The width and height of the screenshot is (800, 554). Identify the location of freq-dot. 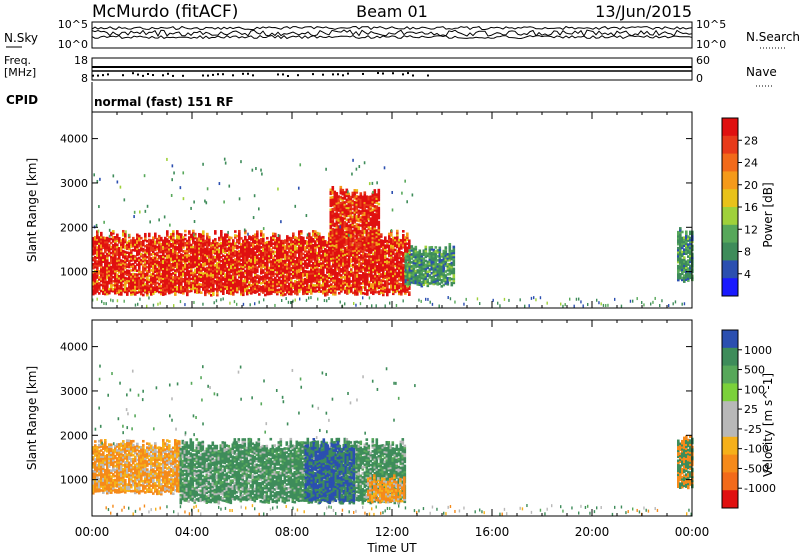
(253, 75).